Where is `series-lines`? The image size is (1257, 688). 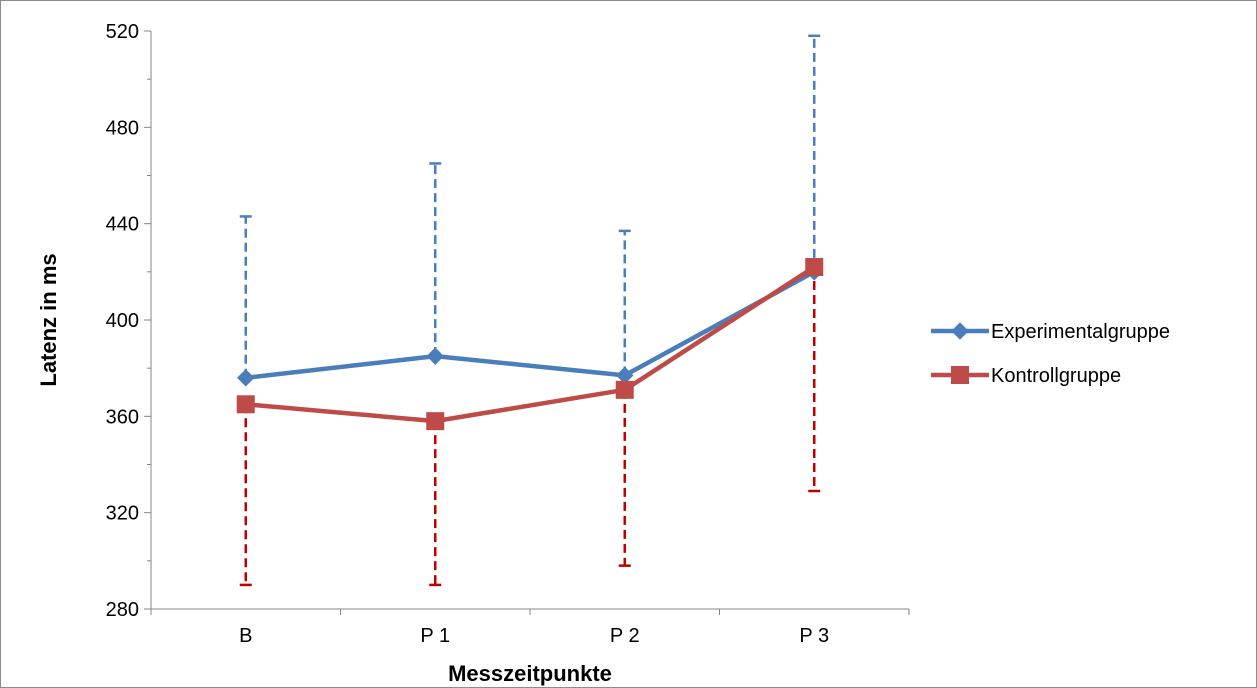
series-lines is located at coordinates (530, 344).